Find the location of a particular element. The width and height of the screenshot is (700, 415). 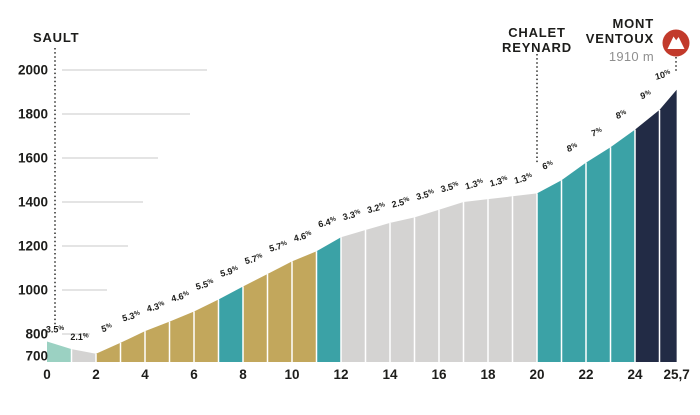

grade-label: 2.1% is located at coordinates (79, 337).